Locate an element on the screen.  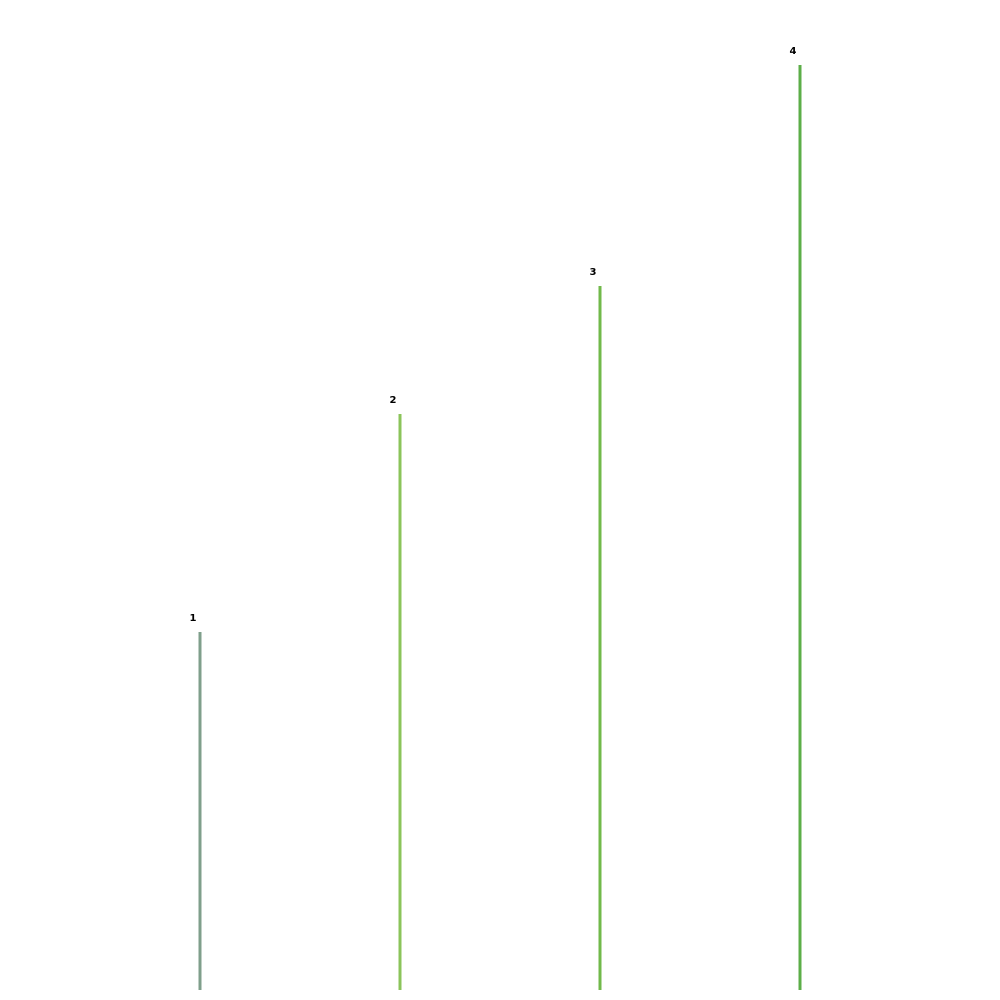
bar-label: 3 is located at coordinates (593, 272).